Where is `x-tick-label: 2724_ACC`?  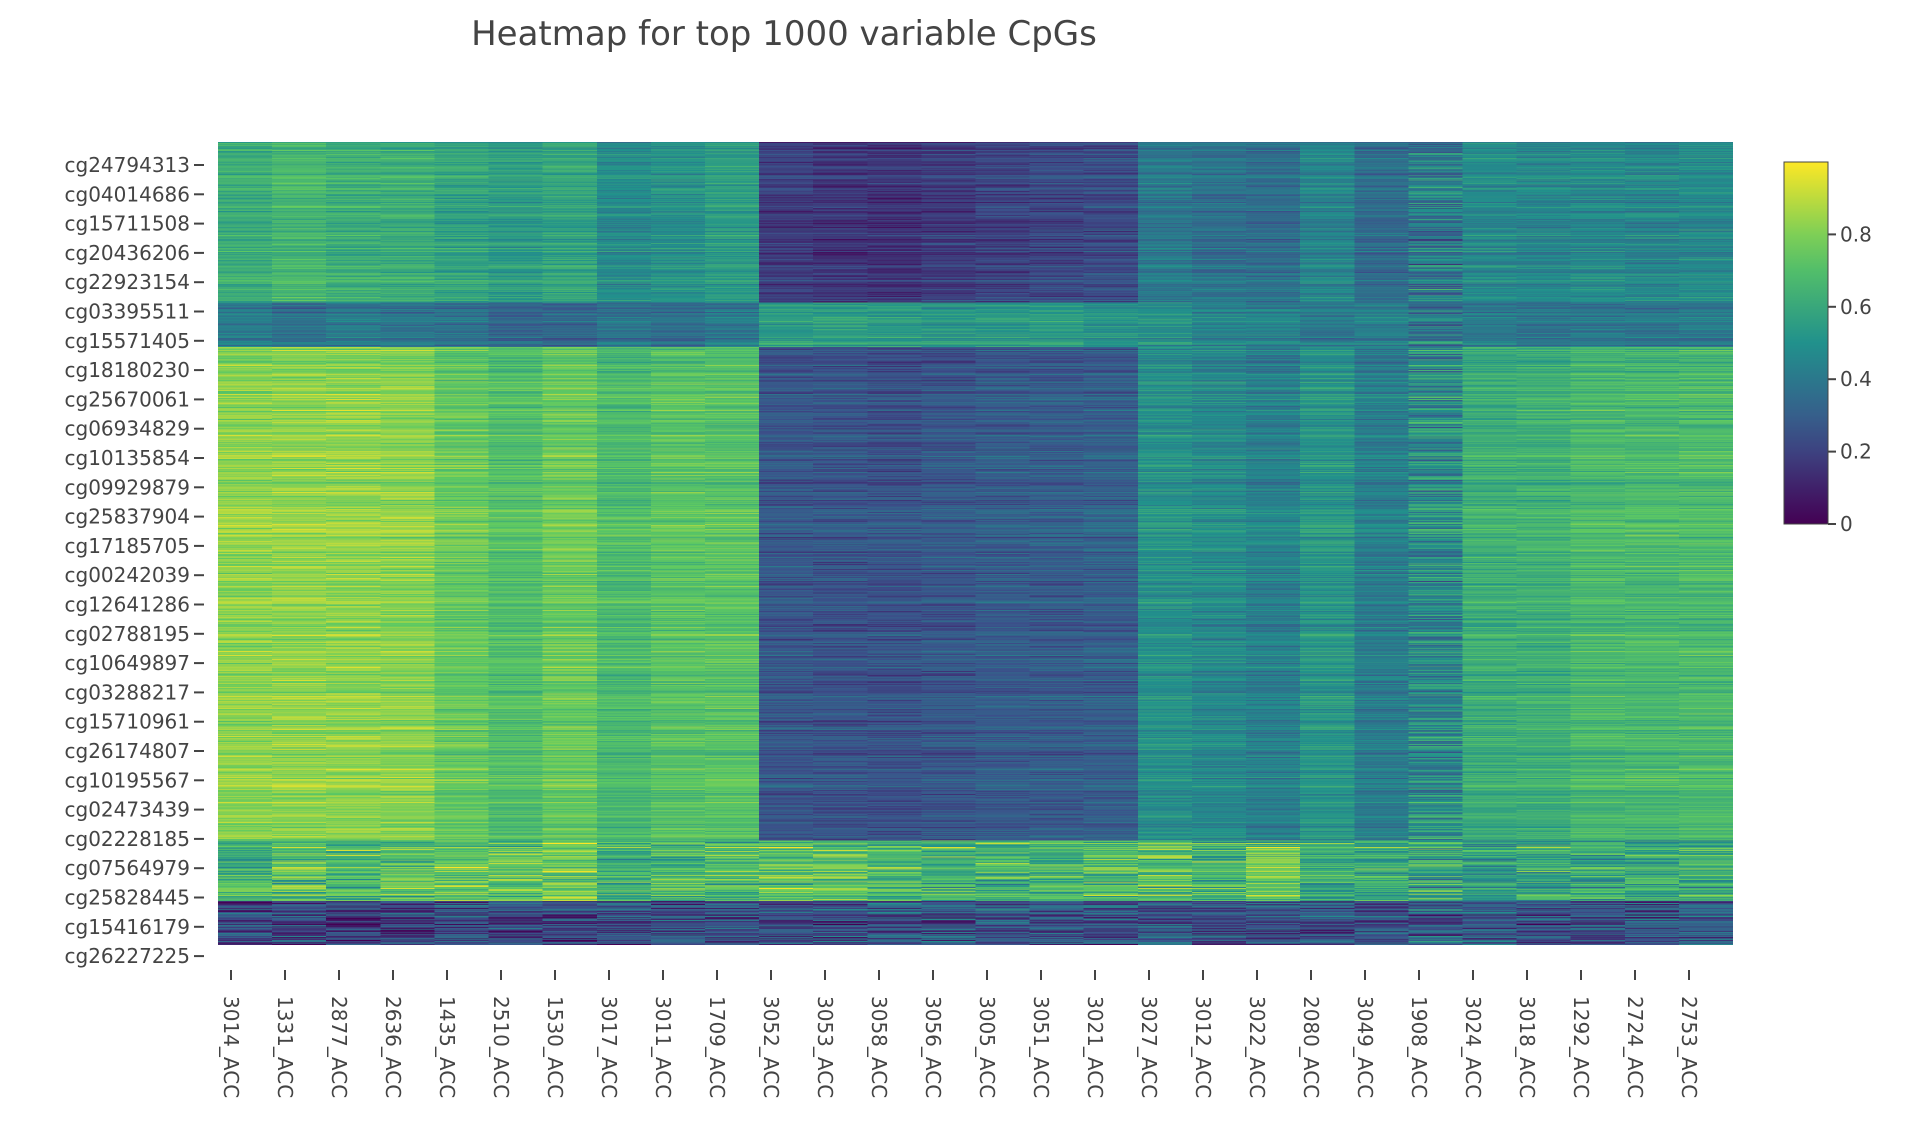 x-tick-label: 2724_ACC is located at coordinates (1635, 1047).